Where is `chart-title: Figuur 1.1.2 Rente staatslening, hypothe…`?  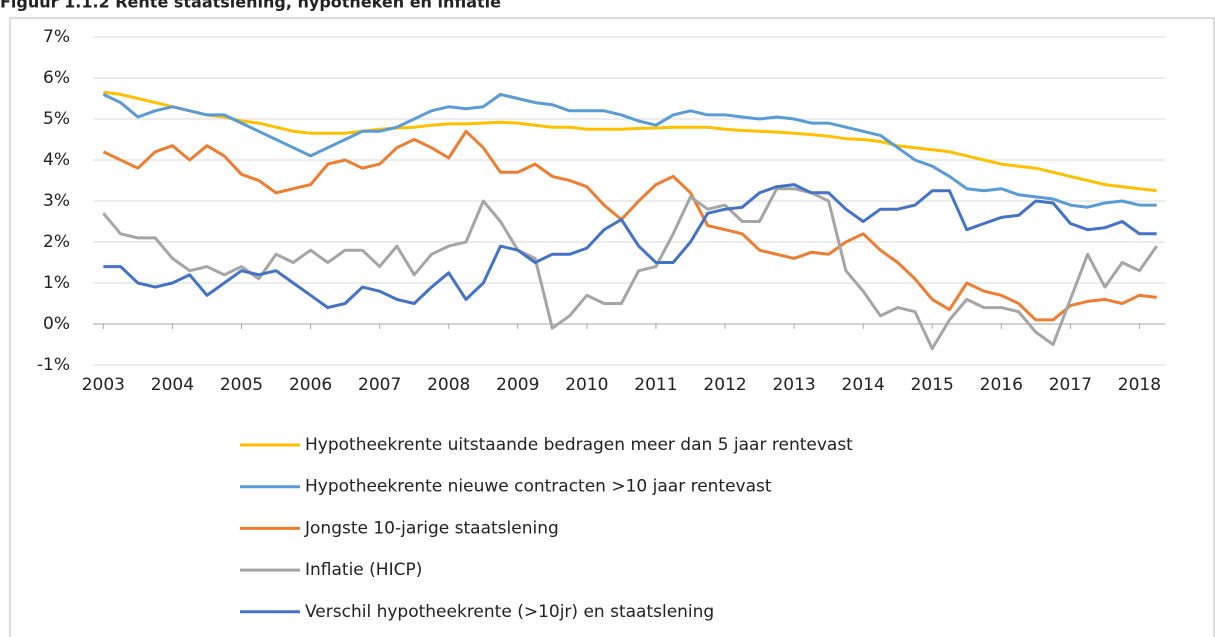 chart-title: Figuur 1.1.2 Rente staatslening, hypothe… is located at coordinates (250, 6).